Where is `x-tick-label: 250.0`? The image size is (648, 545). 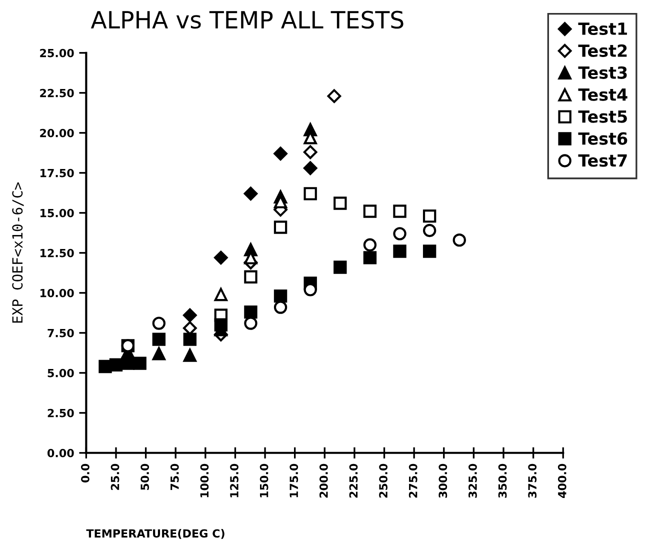 x-tick-label: 250.0 is located at coordinates (383, 481).